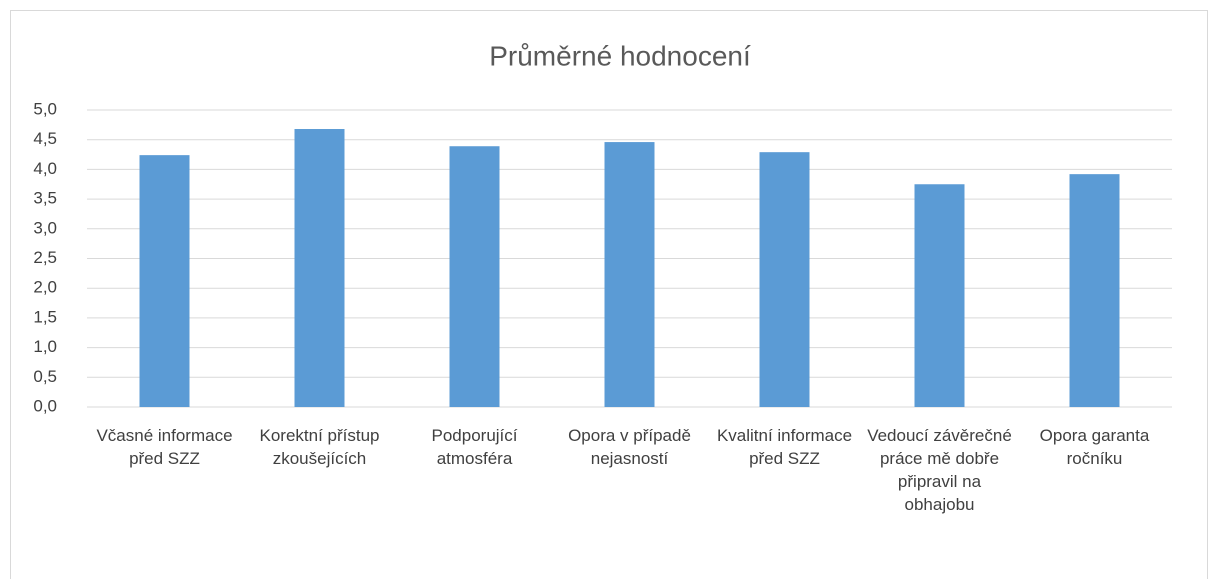 This screenshot has height=579, width=1218. What do you see at coordinates (784, 447) in the screenshot?
I see `x-tick-label: Kvalitní informace před SZZ` at bounding box center [784, 447].